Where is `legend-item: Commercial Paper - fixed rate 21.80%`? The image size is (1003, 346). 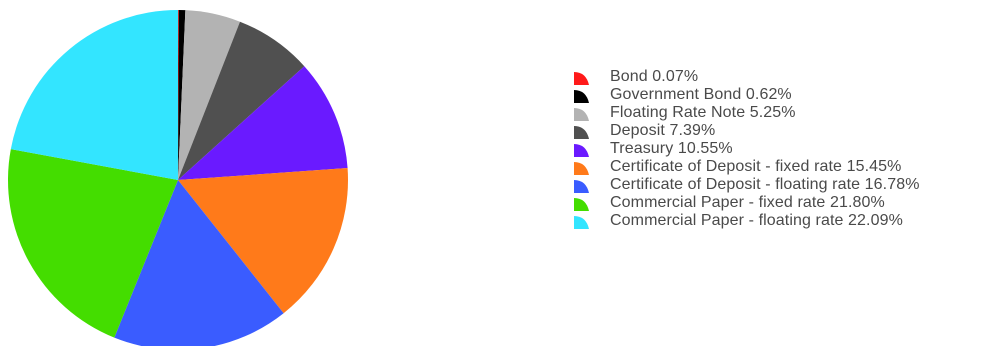
legend-item: Commercial Paper - fixed rate 21.80% is located at coordinates (747, 203).